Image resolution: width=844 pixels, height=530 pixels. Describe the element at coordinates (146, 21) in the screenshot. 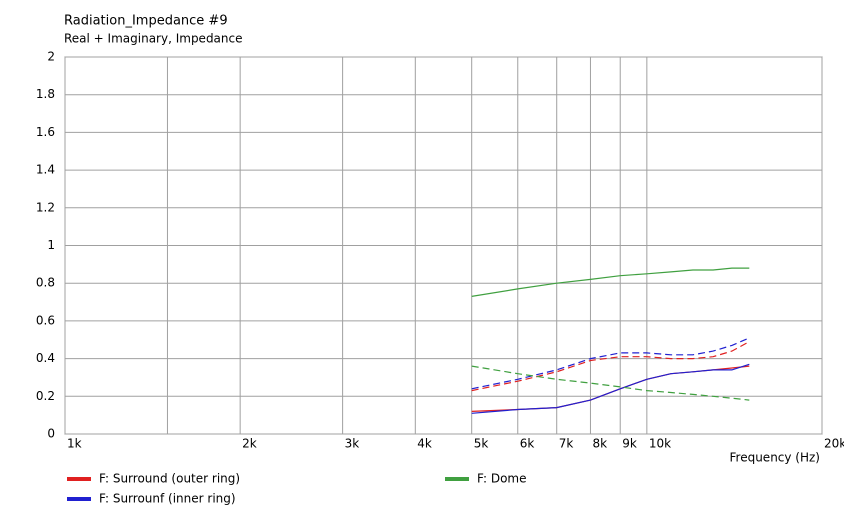

I see `chart-title: Radiation_Impedance #9` at that location.